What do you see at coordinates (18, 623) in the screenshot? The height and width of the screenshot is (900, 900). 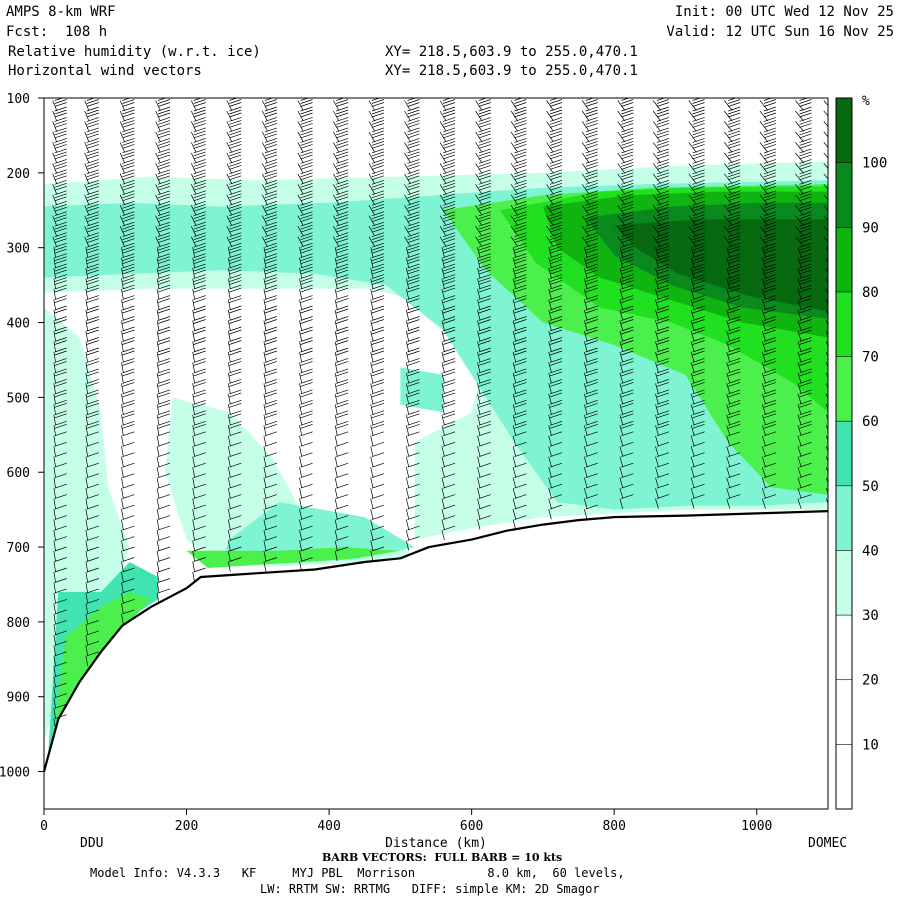 I see `y-tick-label-7: 800` at bounding box center [18, 623].